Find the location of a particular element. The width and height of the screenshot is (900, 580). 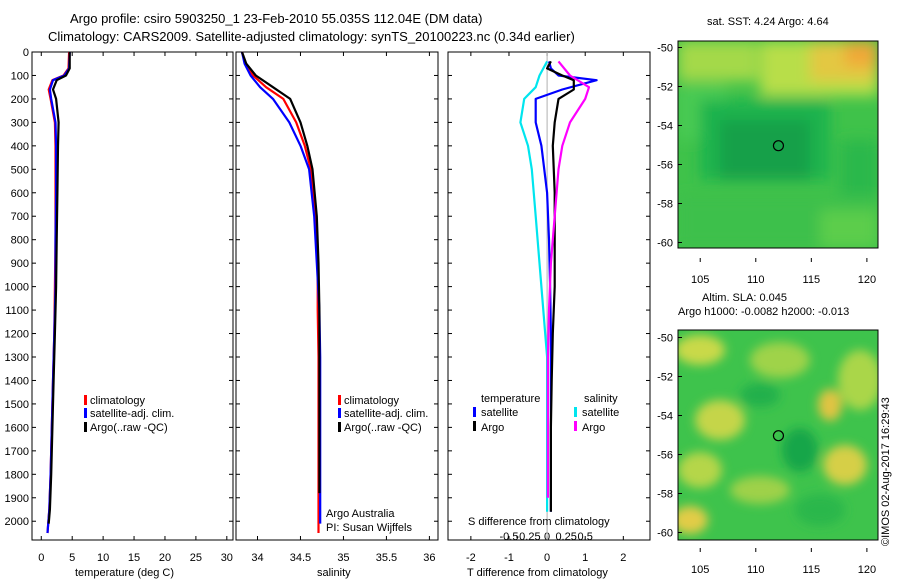

y-tick-label: 1600 is located at coordinates (17, 428).